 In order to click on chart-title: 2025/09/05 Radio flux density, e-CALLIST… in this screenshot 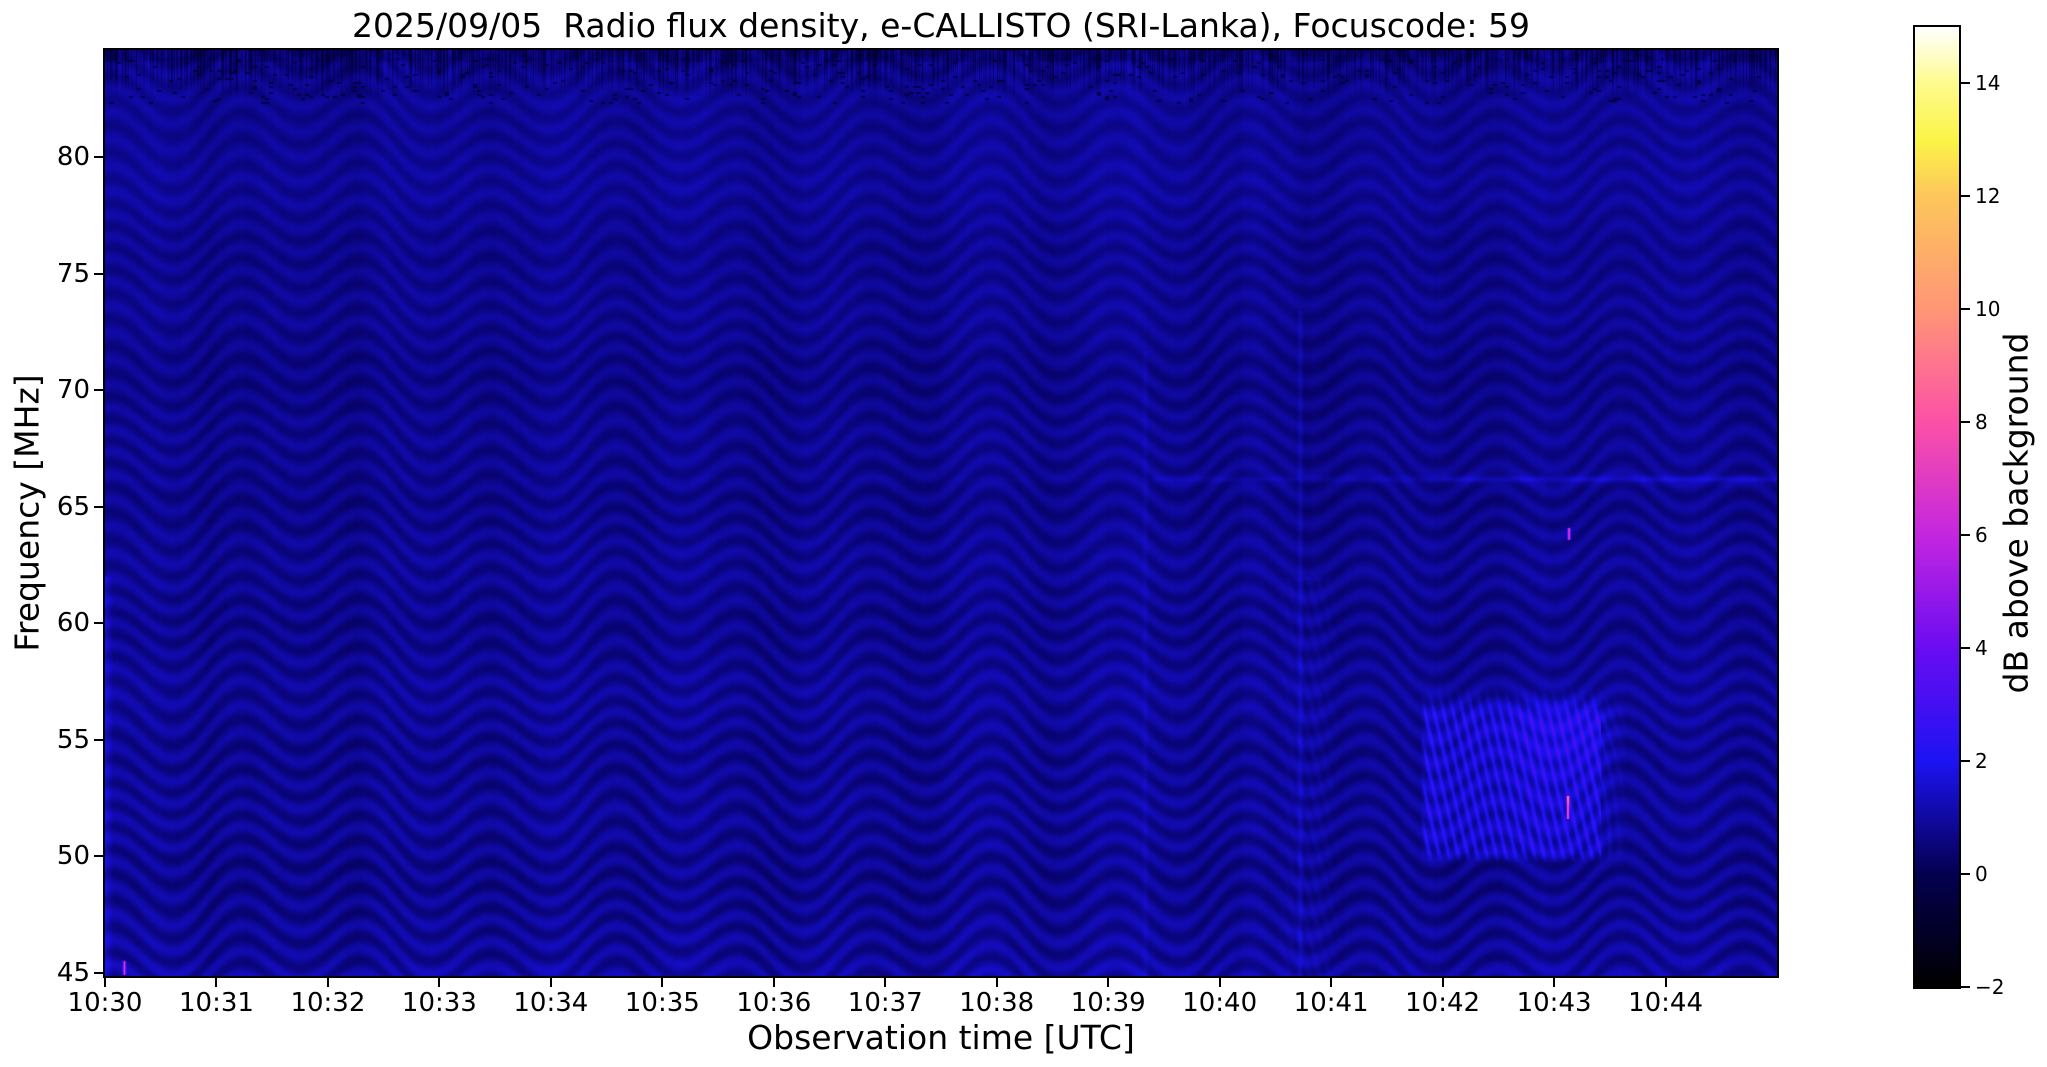, I will do `click(941, 25)`.